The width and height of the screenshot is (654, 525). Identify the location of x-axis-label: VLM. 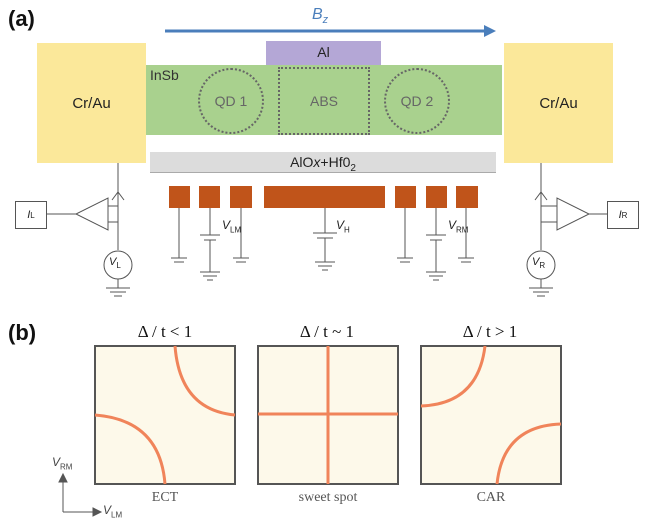
(112, 511).